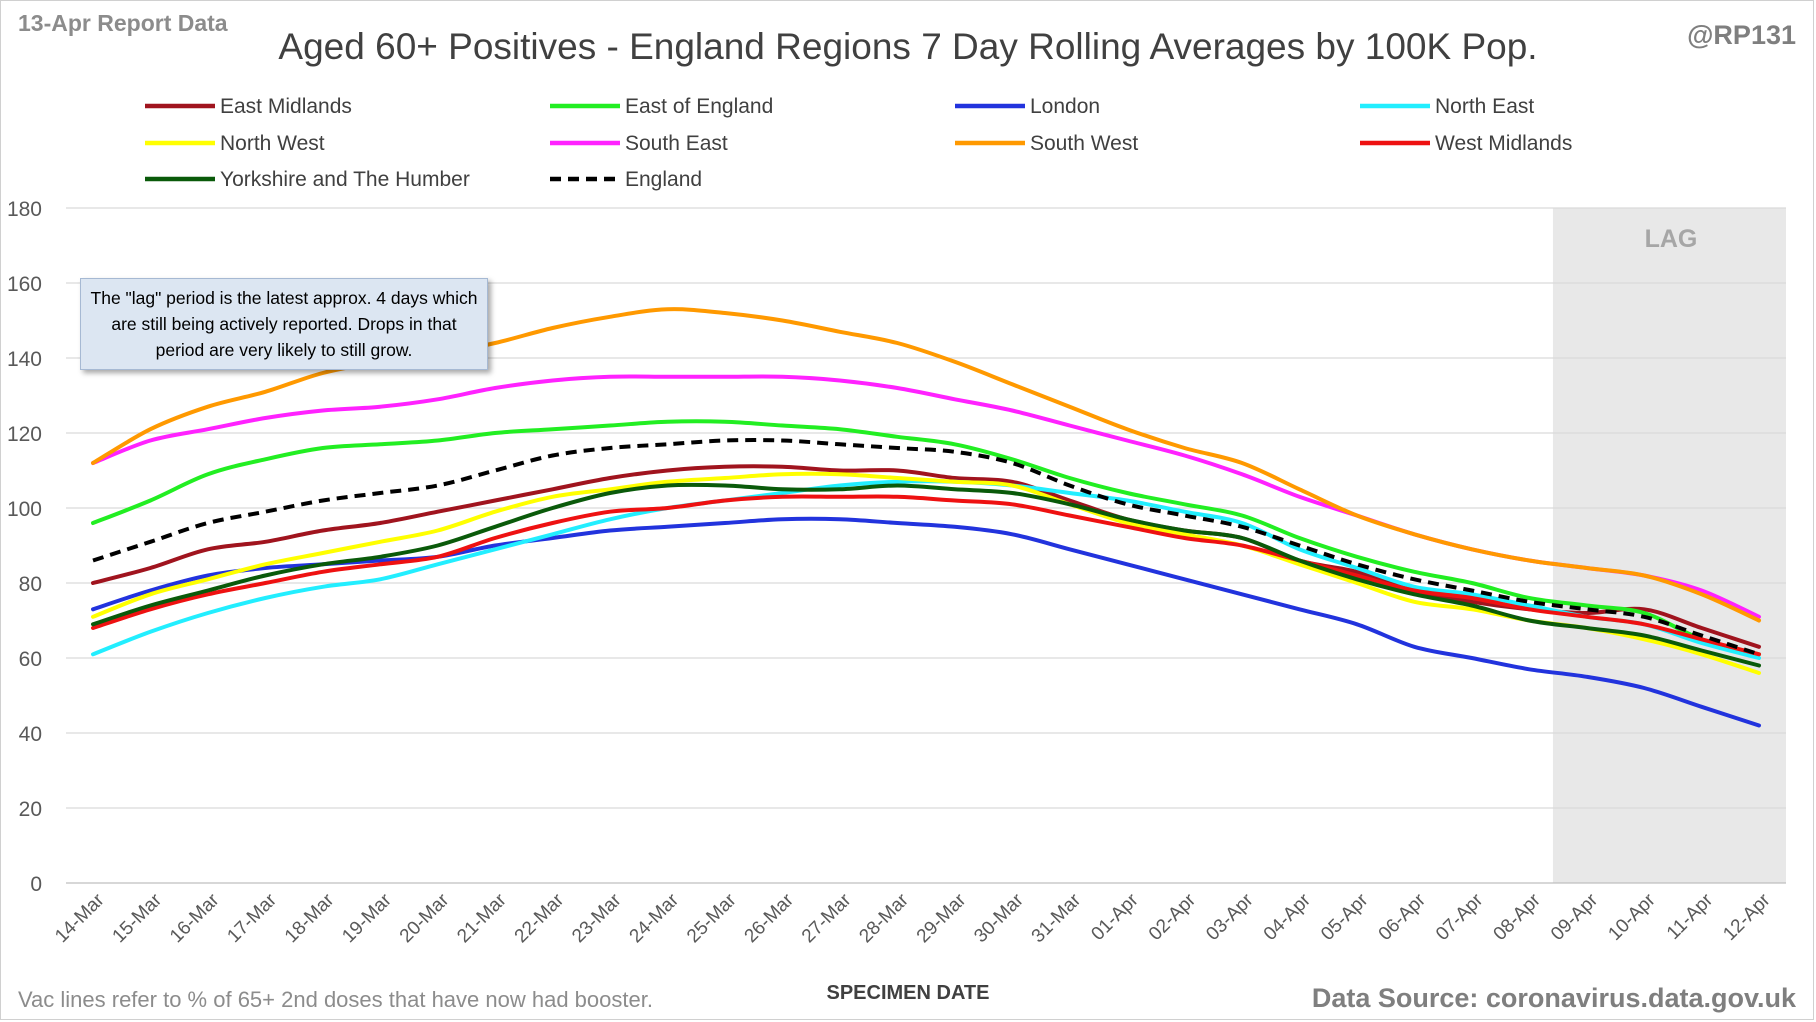 The image size is (1816, 1022). Describe the element at coordinates (24, 359) in the screenshot. I see `y-tick-label: 140` at that location.